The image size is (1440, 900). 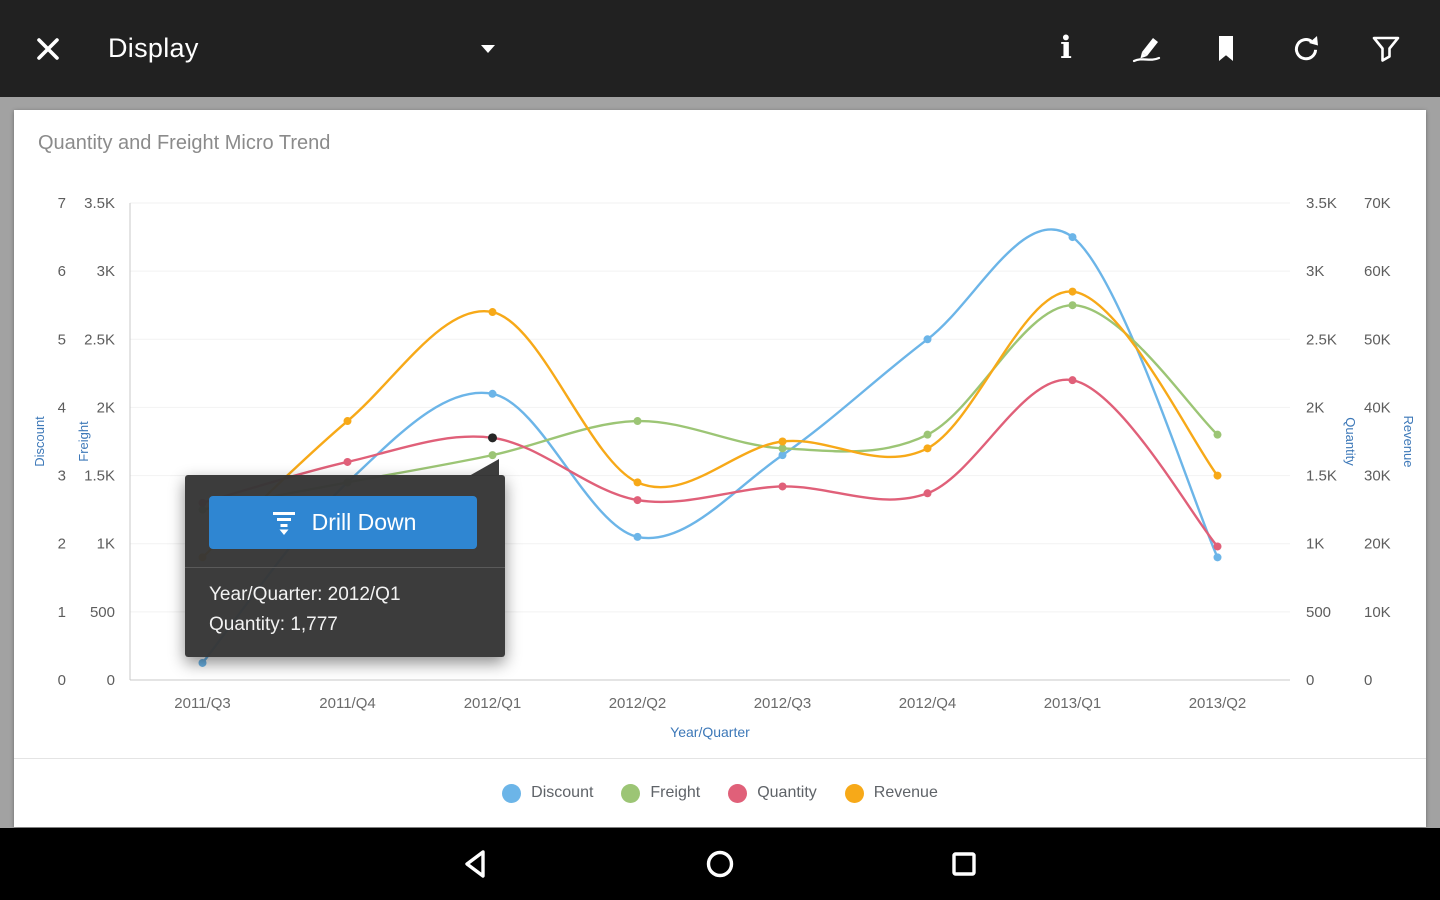 What do you see at coordinates (1377, 544) in the screenshot?
I see `revenue-axis-tick-label: 20K` at bounding box center [1377, 544].